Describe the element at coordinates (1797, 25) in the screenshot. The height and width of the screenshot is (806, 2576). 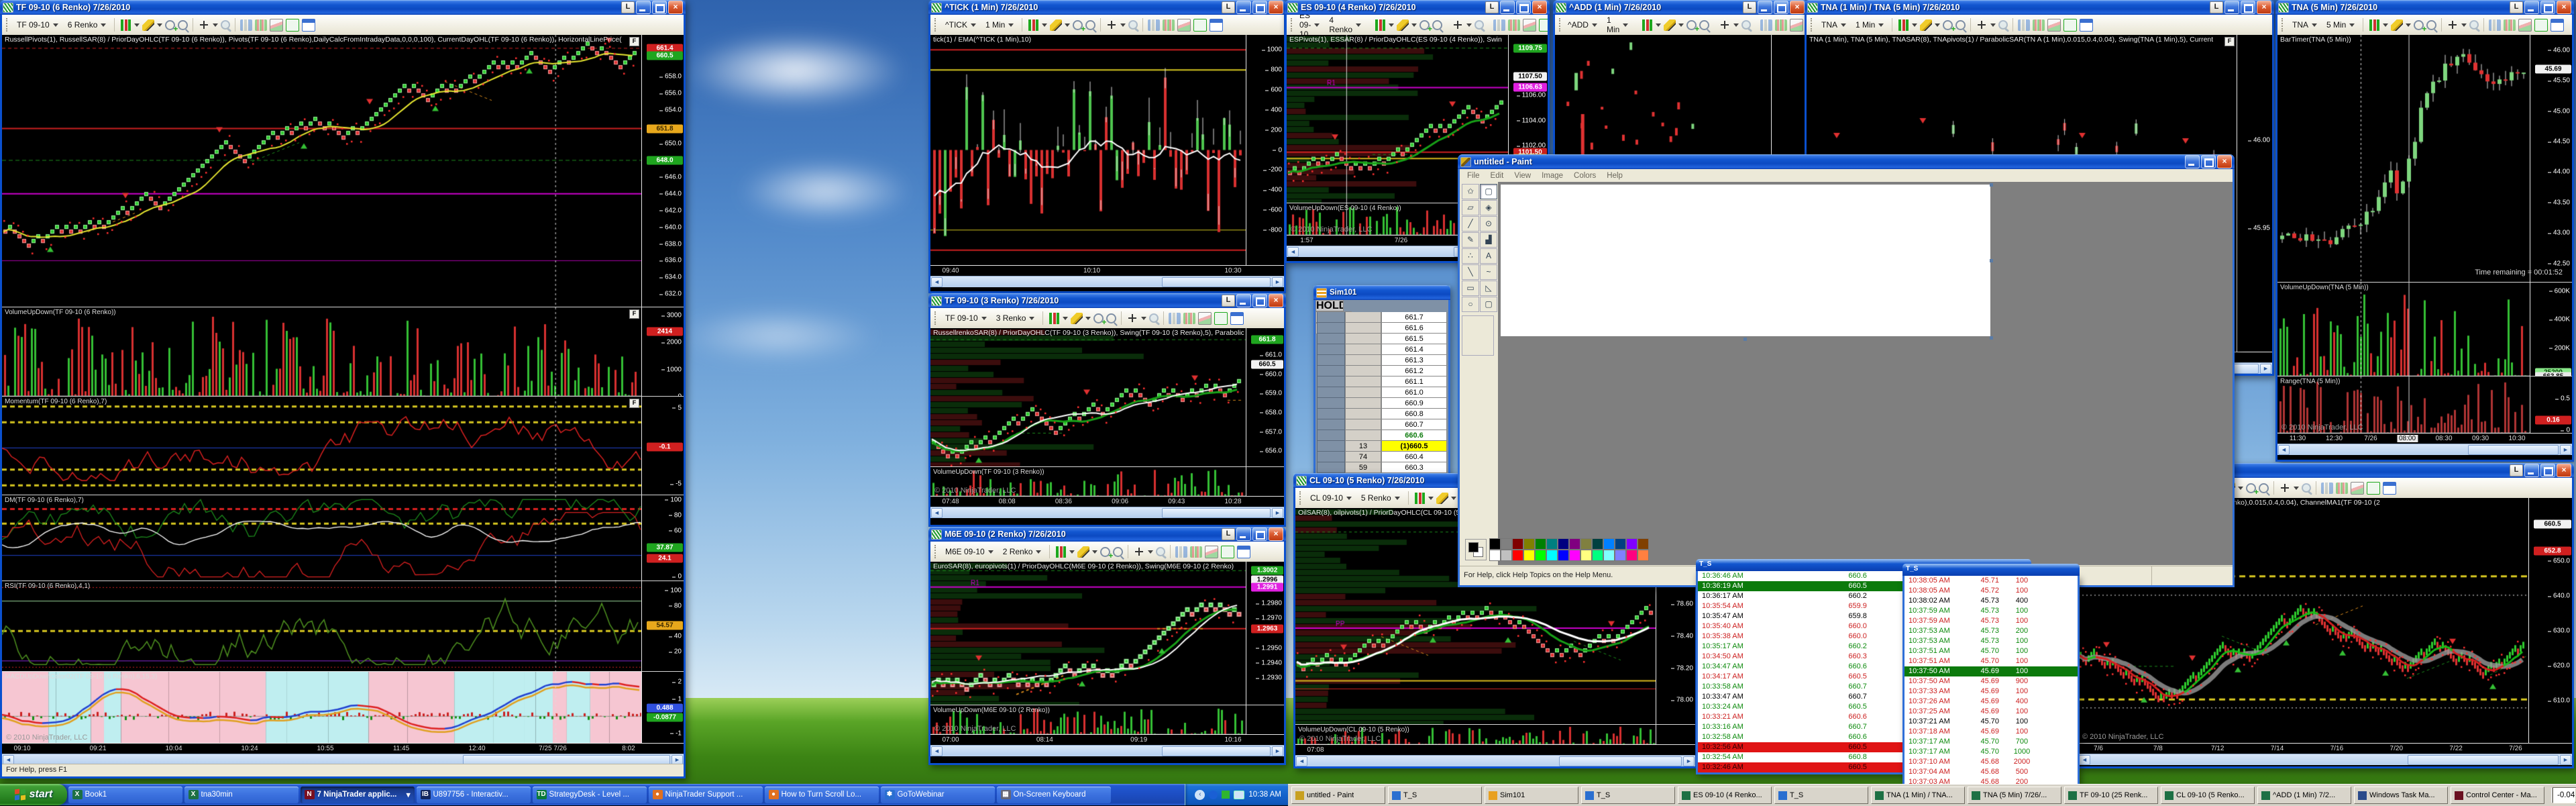
I see `chart-type-icon` at that location.